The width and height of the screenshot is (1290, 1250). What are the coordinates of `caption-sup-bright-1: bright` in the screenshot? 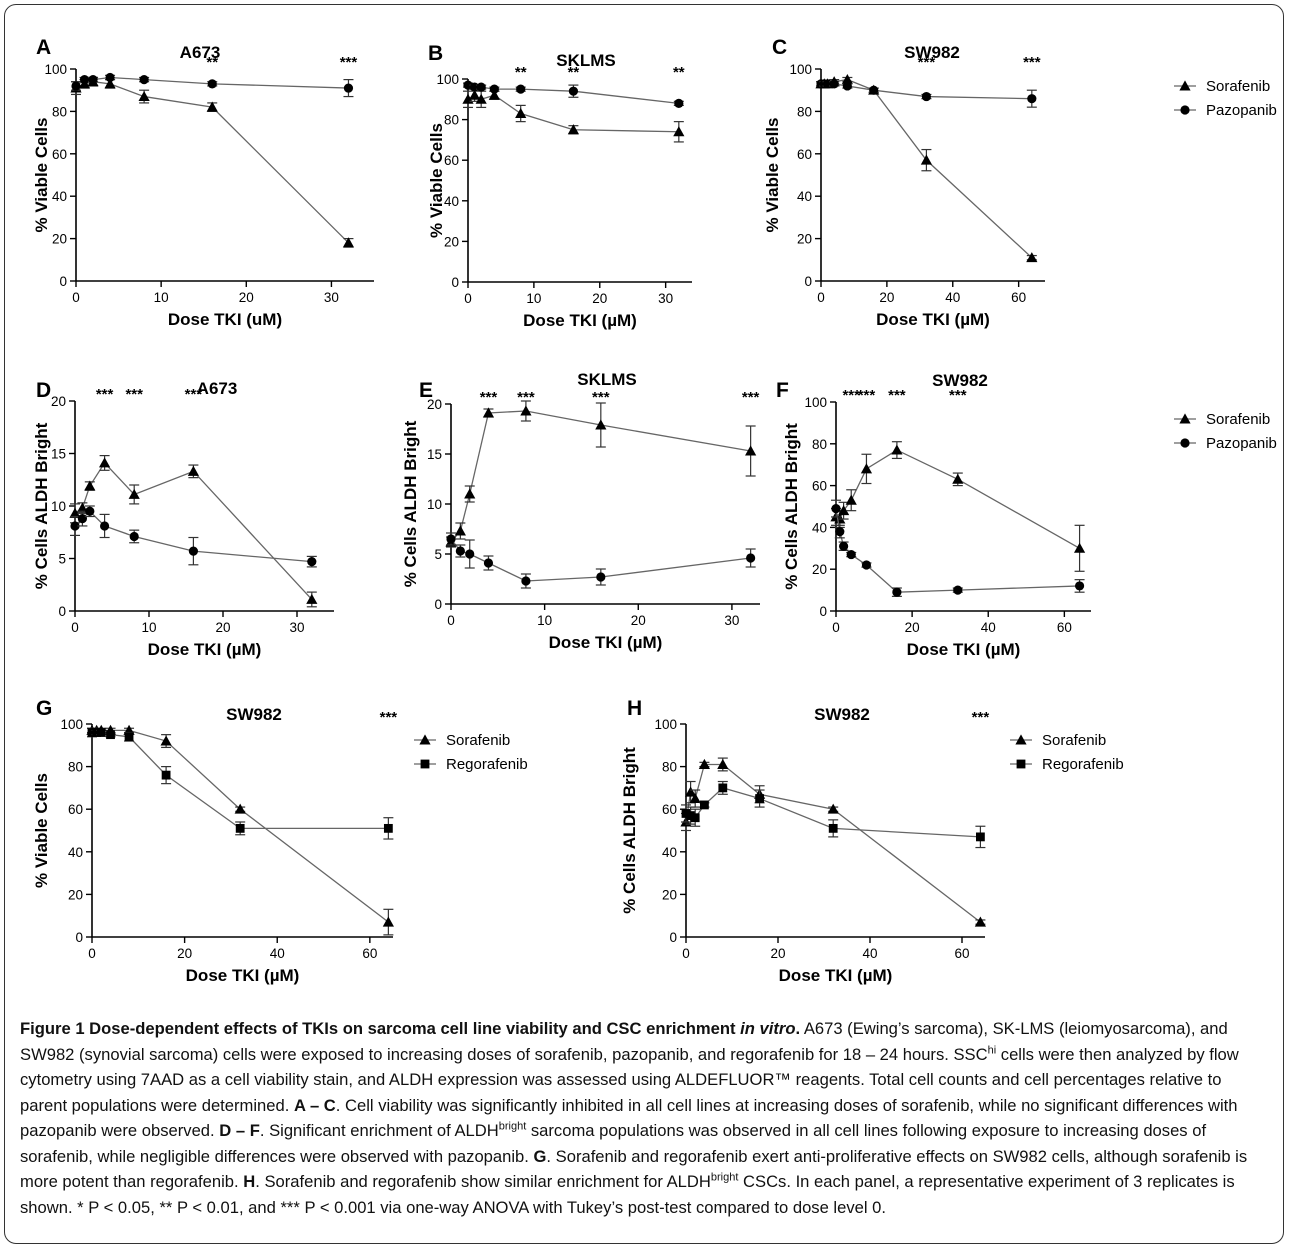 It's located at (513, 1126).